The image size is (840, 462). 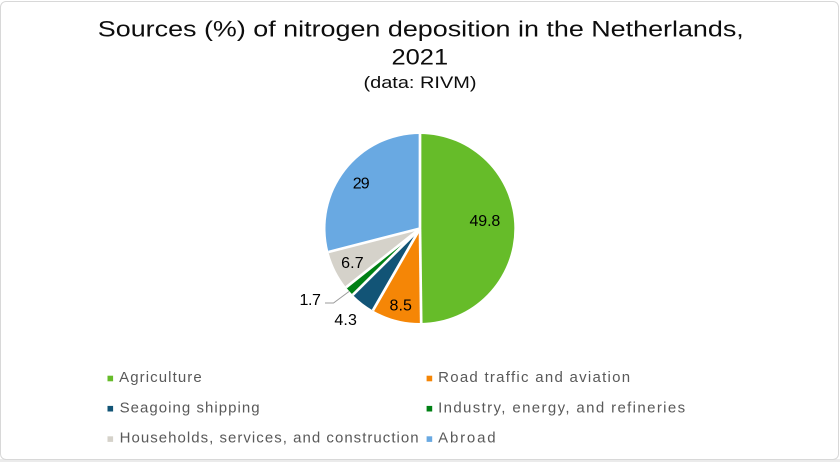 I want to click on svg-text: 6.7, so click(x=352, y=263).